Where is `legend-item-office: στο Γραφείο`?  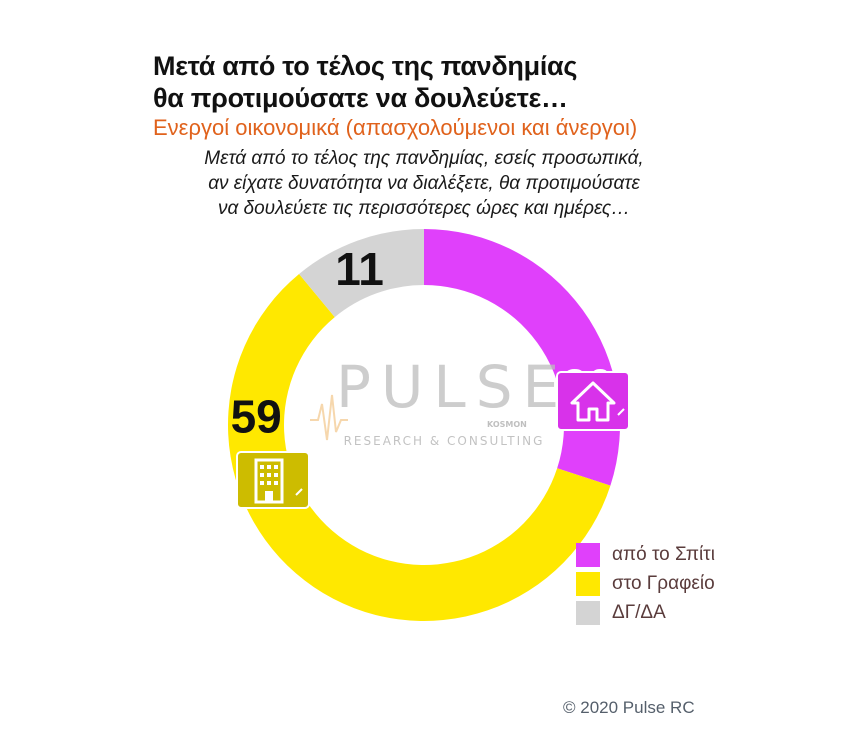
legend-item-office: στο Γραφείο is located at coordinates (645, 583).